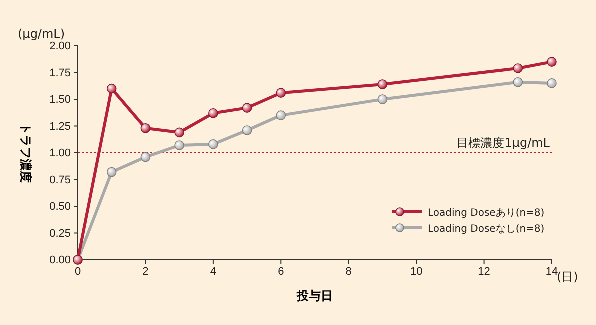 The width and height of the screenshot is (596, 325). What do you see at coordinates (60, 46) in the screenshot?
I see `y-tick-label: 2.00` at bounding box center [60, 46].